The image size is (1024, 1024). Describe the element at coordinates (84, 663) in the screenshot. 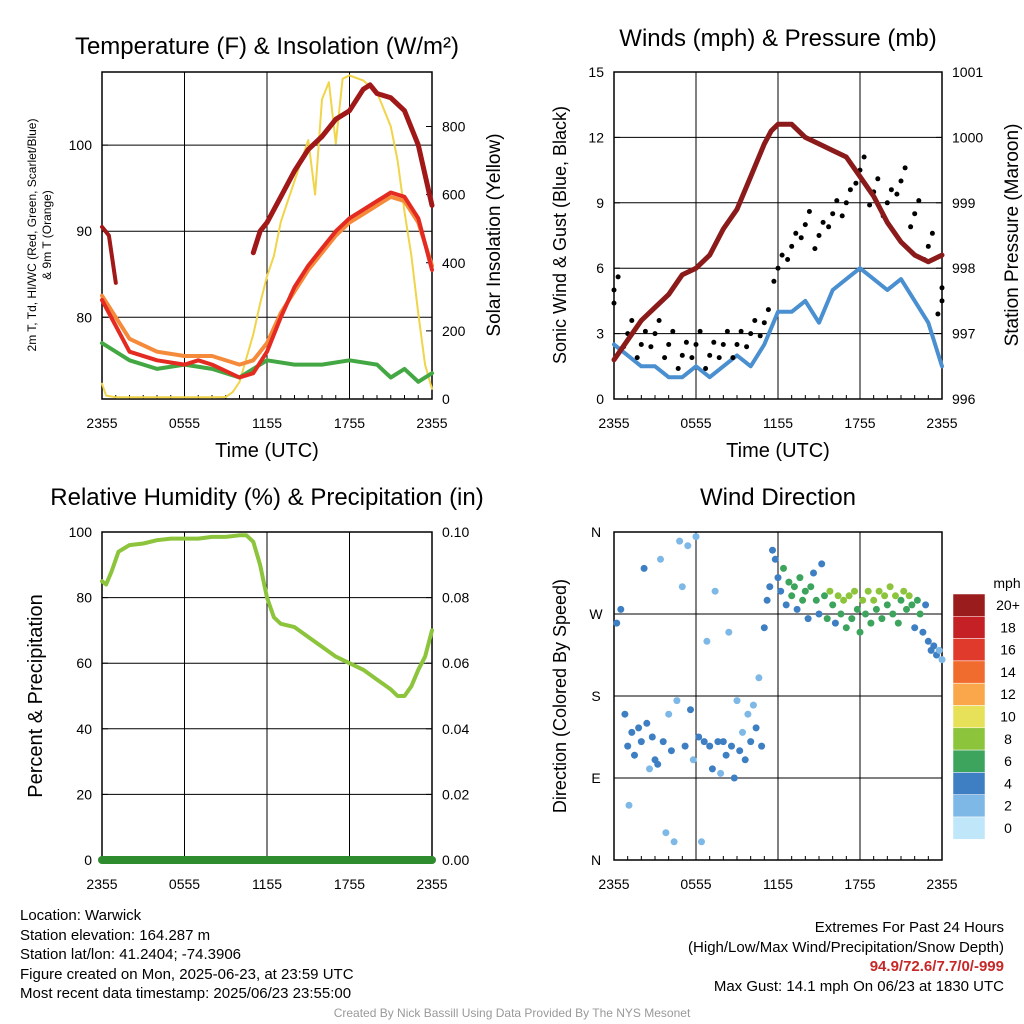

I see `y-tick-label: 60` at that location.